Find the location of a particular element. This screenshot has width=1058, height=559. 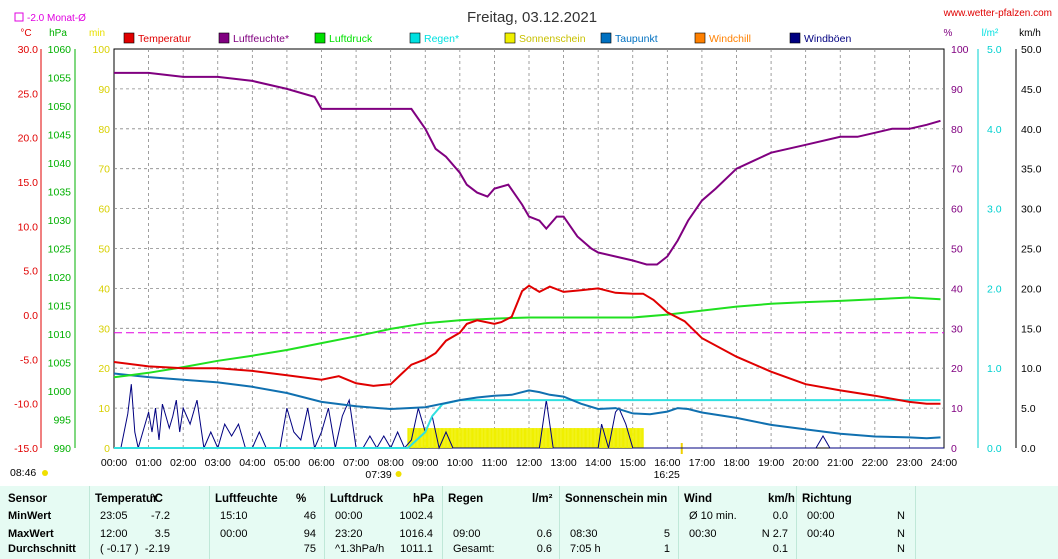

temp-tick-label: 15.0 is located at coordinates (28, 183).